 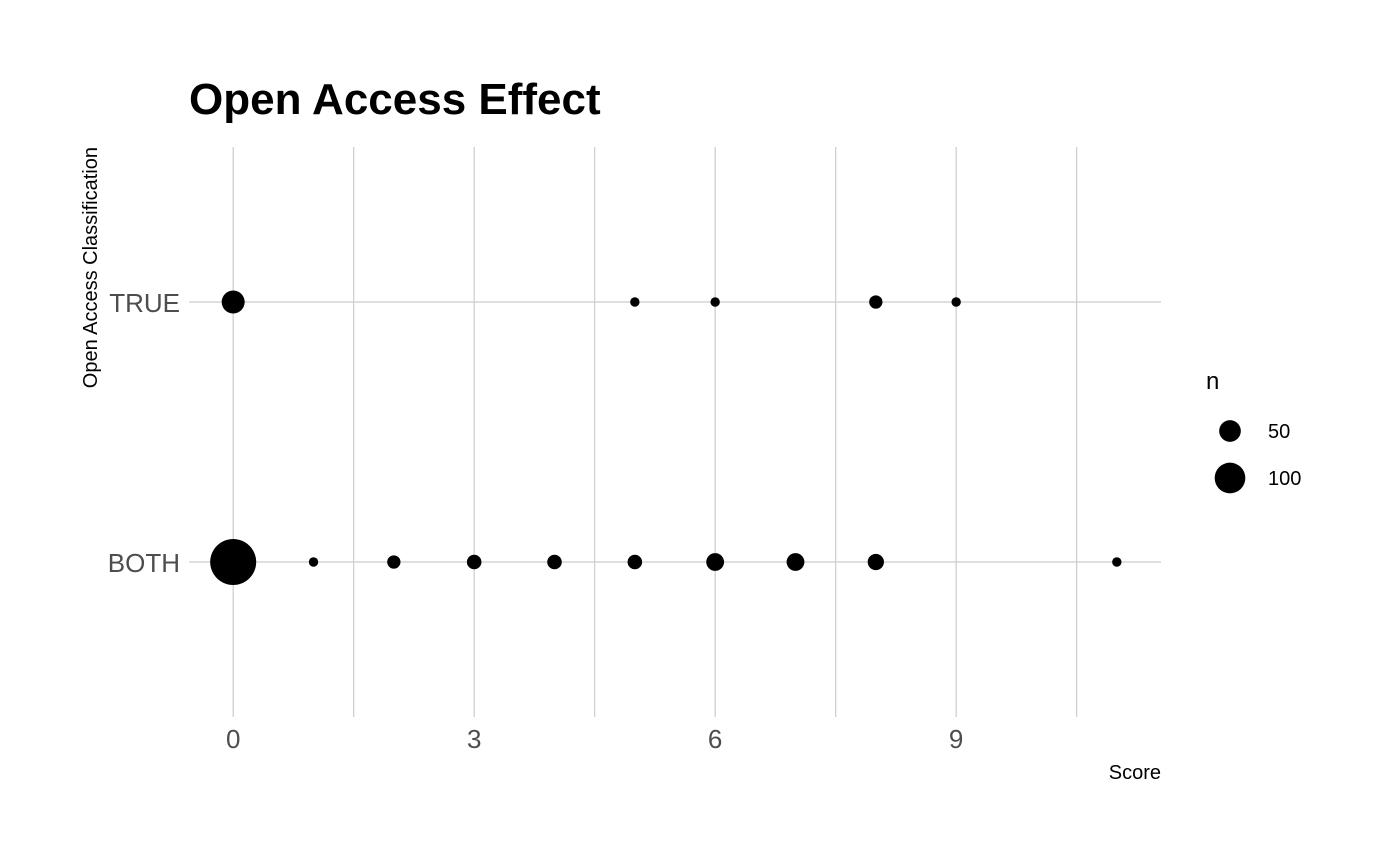 What do you see at coordinates (91, 267) in the screenshot?
I see `y-axis-title: Open Access Classification` at bounding box center [91, 267].